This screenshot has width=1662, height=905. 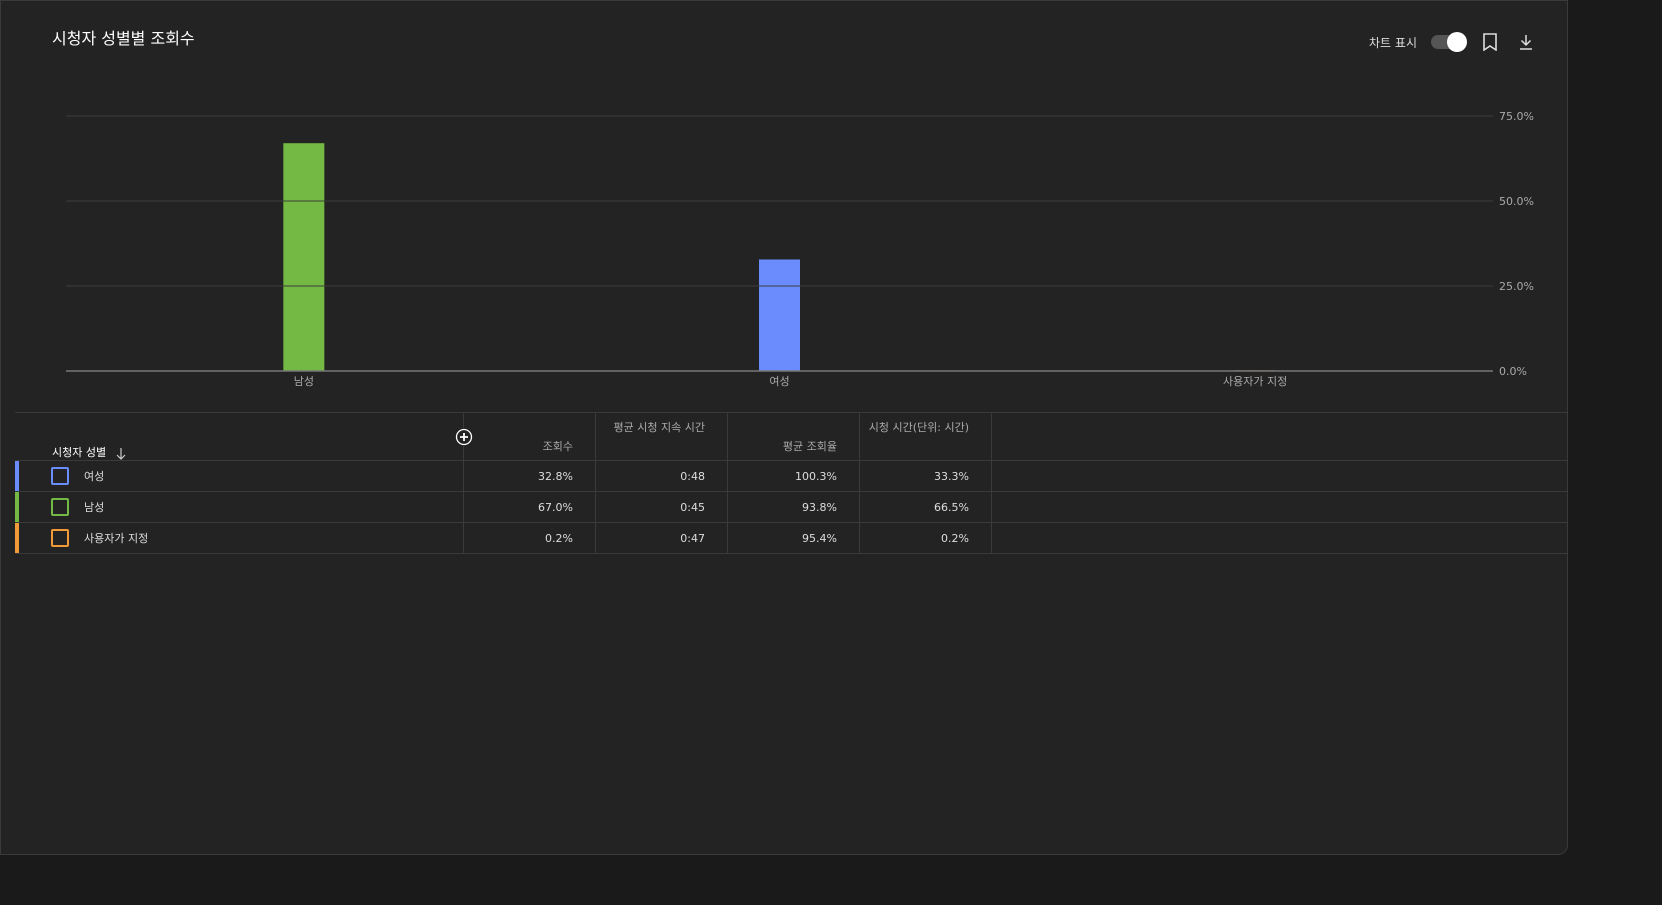 I want to click on views-cell: 32.8%, so click(x=530, y=476).